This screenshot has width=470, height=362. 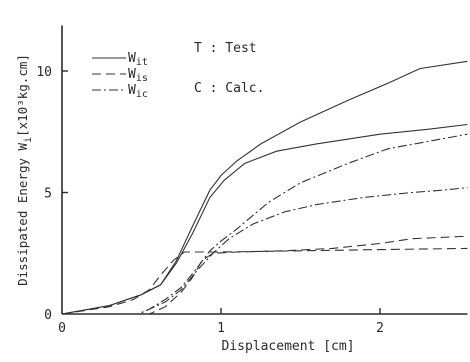 What do you see at coordinates (28, 140) in the screenshot?
I see `y-axis-title-subscript: i` at bounding box center [28, 140].